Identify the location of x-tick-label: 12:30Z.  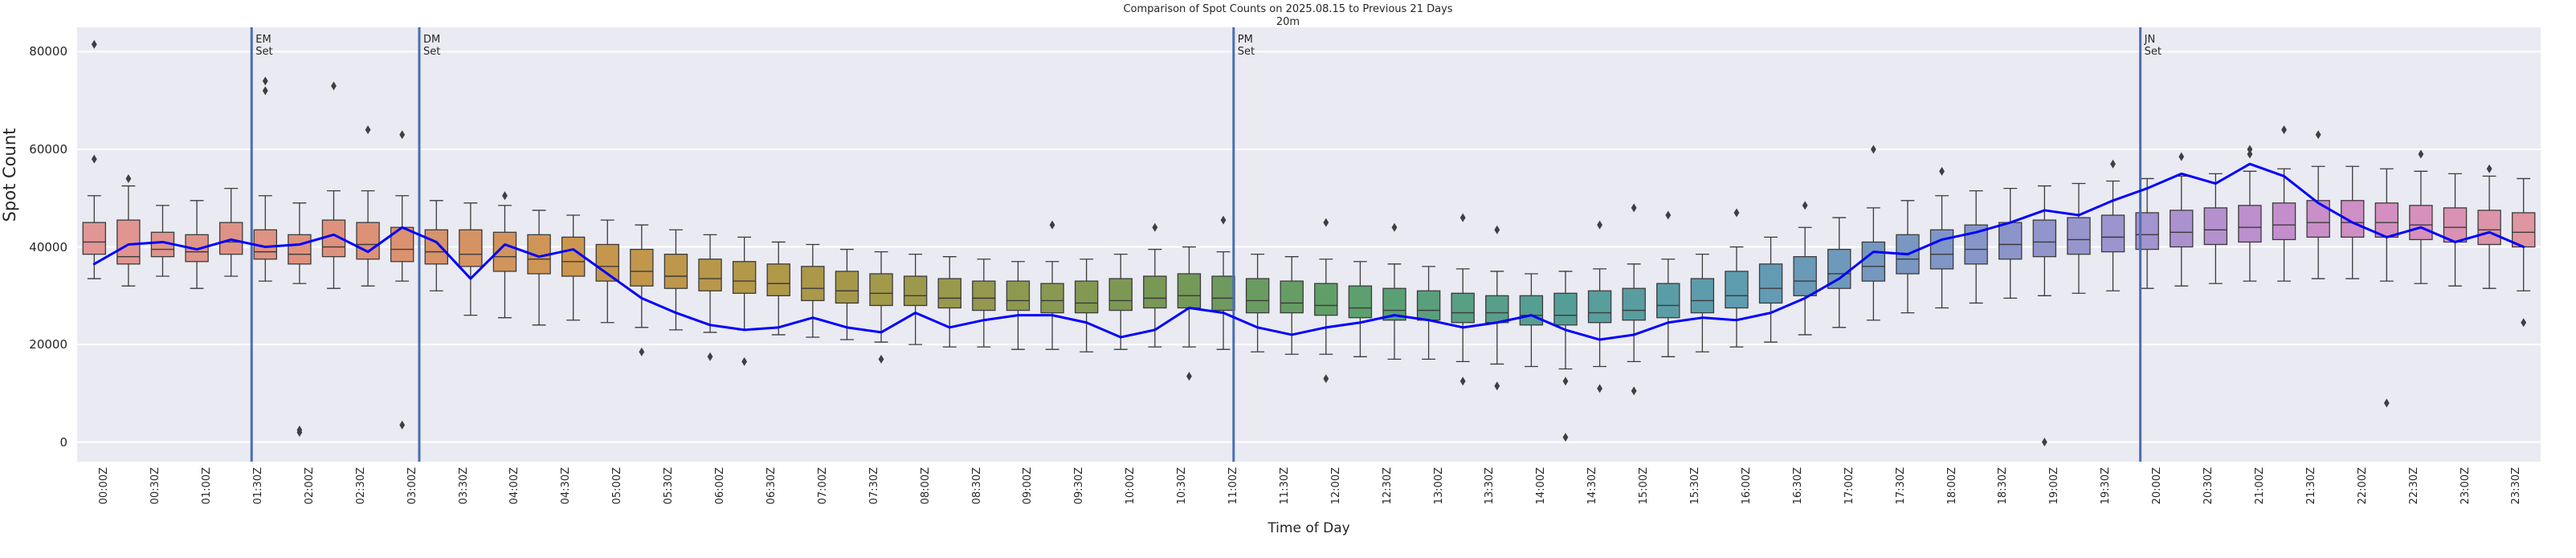
(1387, 486).